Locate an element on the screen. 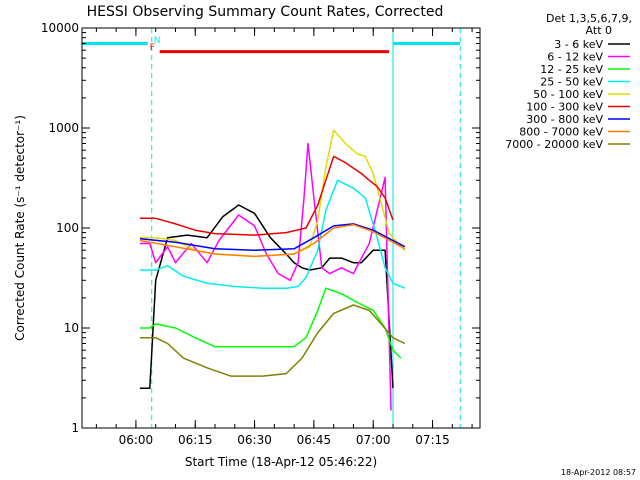  legend-label: 800 - 7000 keV is located at coordinates (561, 132).